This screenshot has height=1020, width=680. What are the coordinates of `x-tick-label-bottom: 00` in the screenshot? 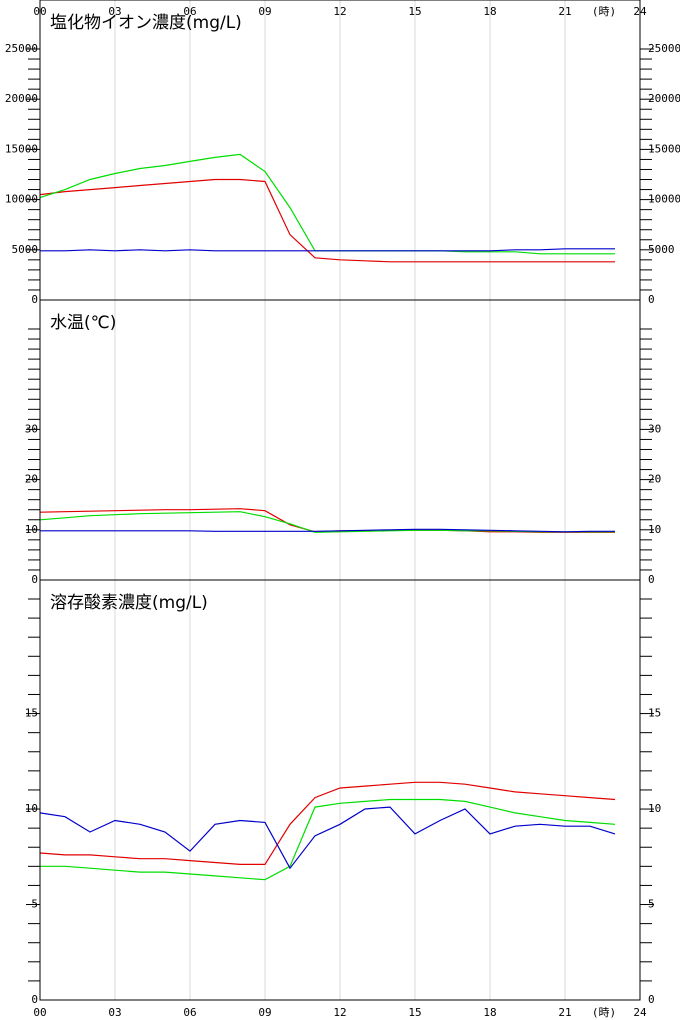 It's located at (39, 1012).